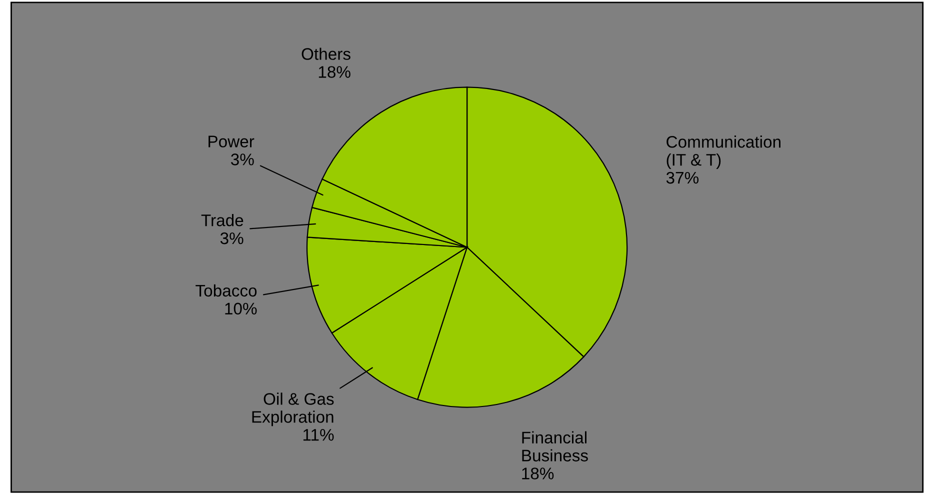  Describe the element at coordinates (241, 308) in the screenshot. I see `data-label: 10%` at that location.